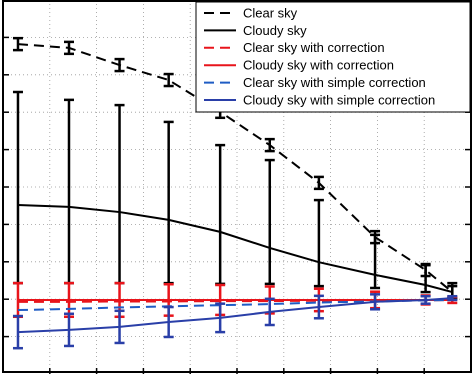 The image size is (474, 374). I want to click on legend-label: Cloudy sky, so click(275, 30).